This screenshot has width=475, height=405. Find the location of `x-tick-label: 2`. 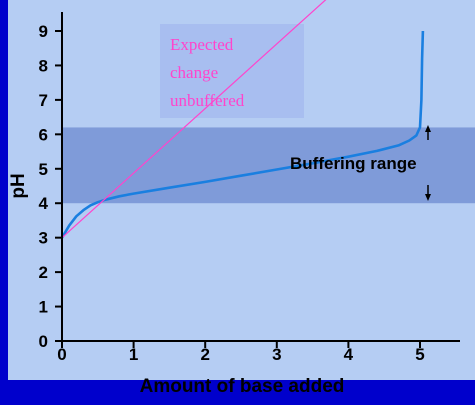

x-tick-label: 2 is located at coordinates (204, 354).